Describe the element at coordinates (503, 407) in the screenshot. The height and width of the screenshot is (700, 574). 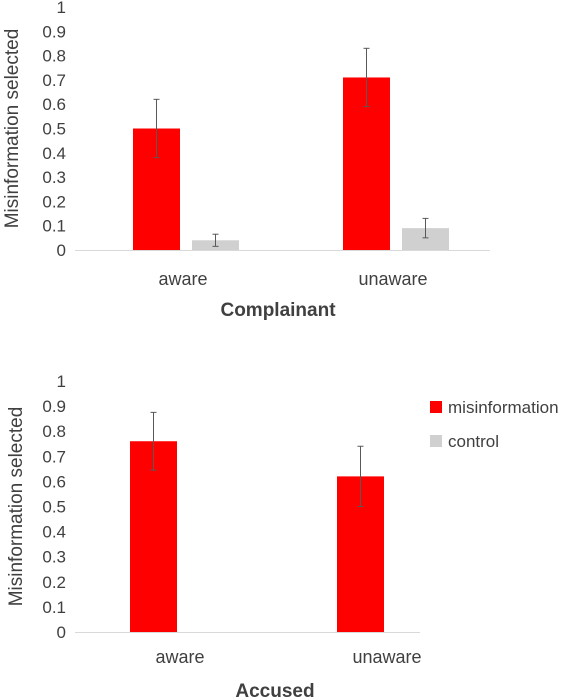
I see `legend-label-misinformation: misinformation` at that location.